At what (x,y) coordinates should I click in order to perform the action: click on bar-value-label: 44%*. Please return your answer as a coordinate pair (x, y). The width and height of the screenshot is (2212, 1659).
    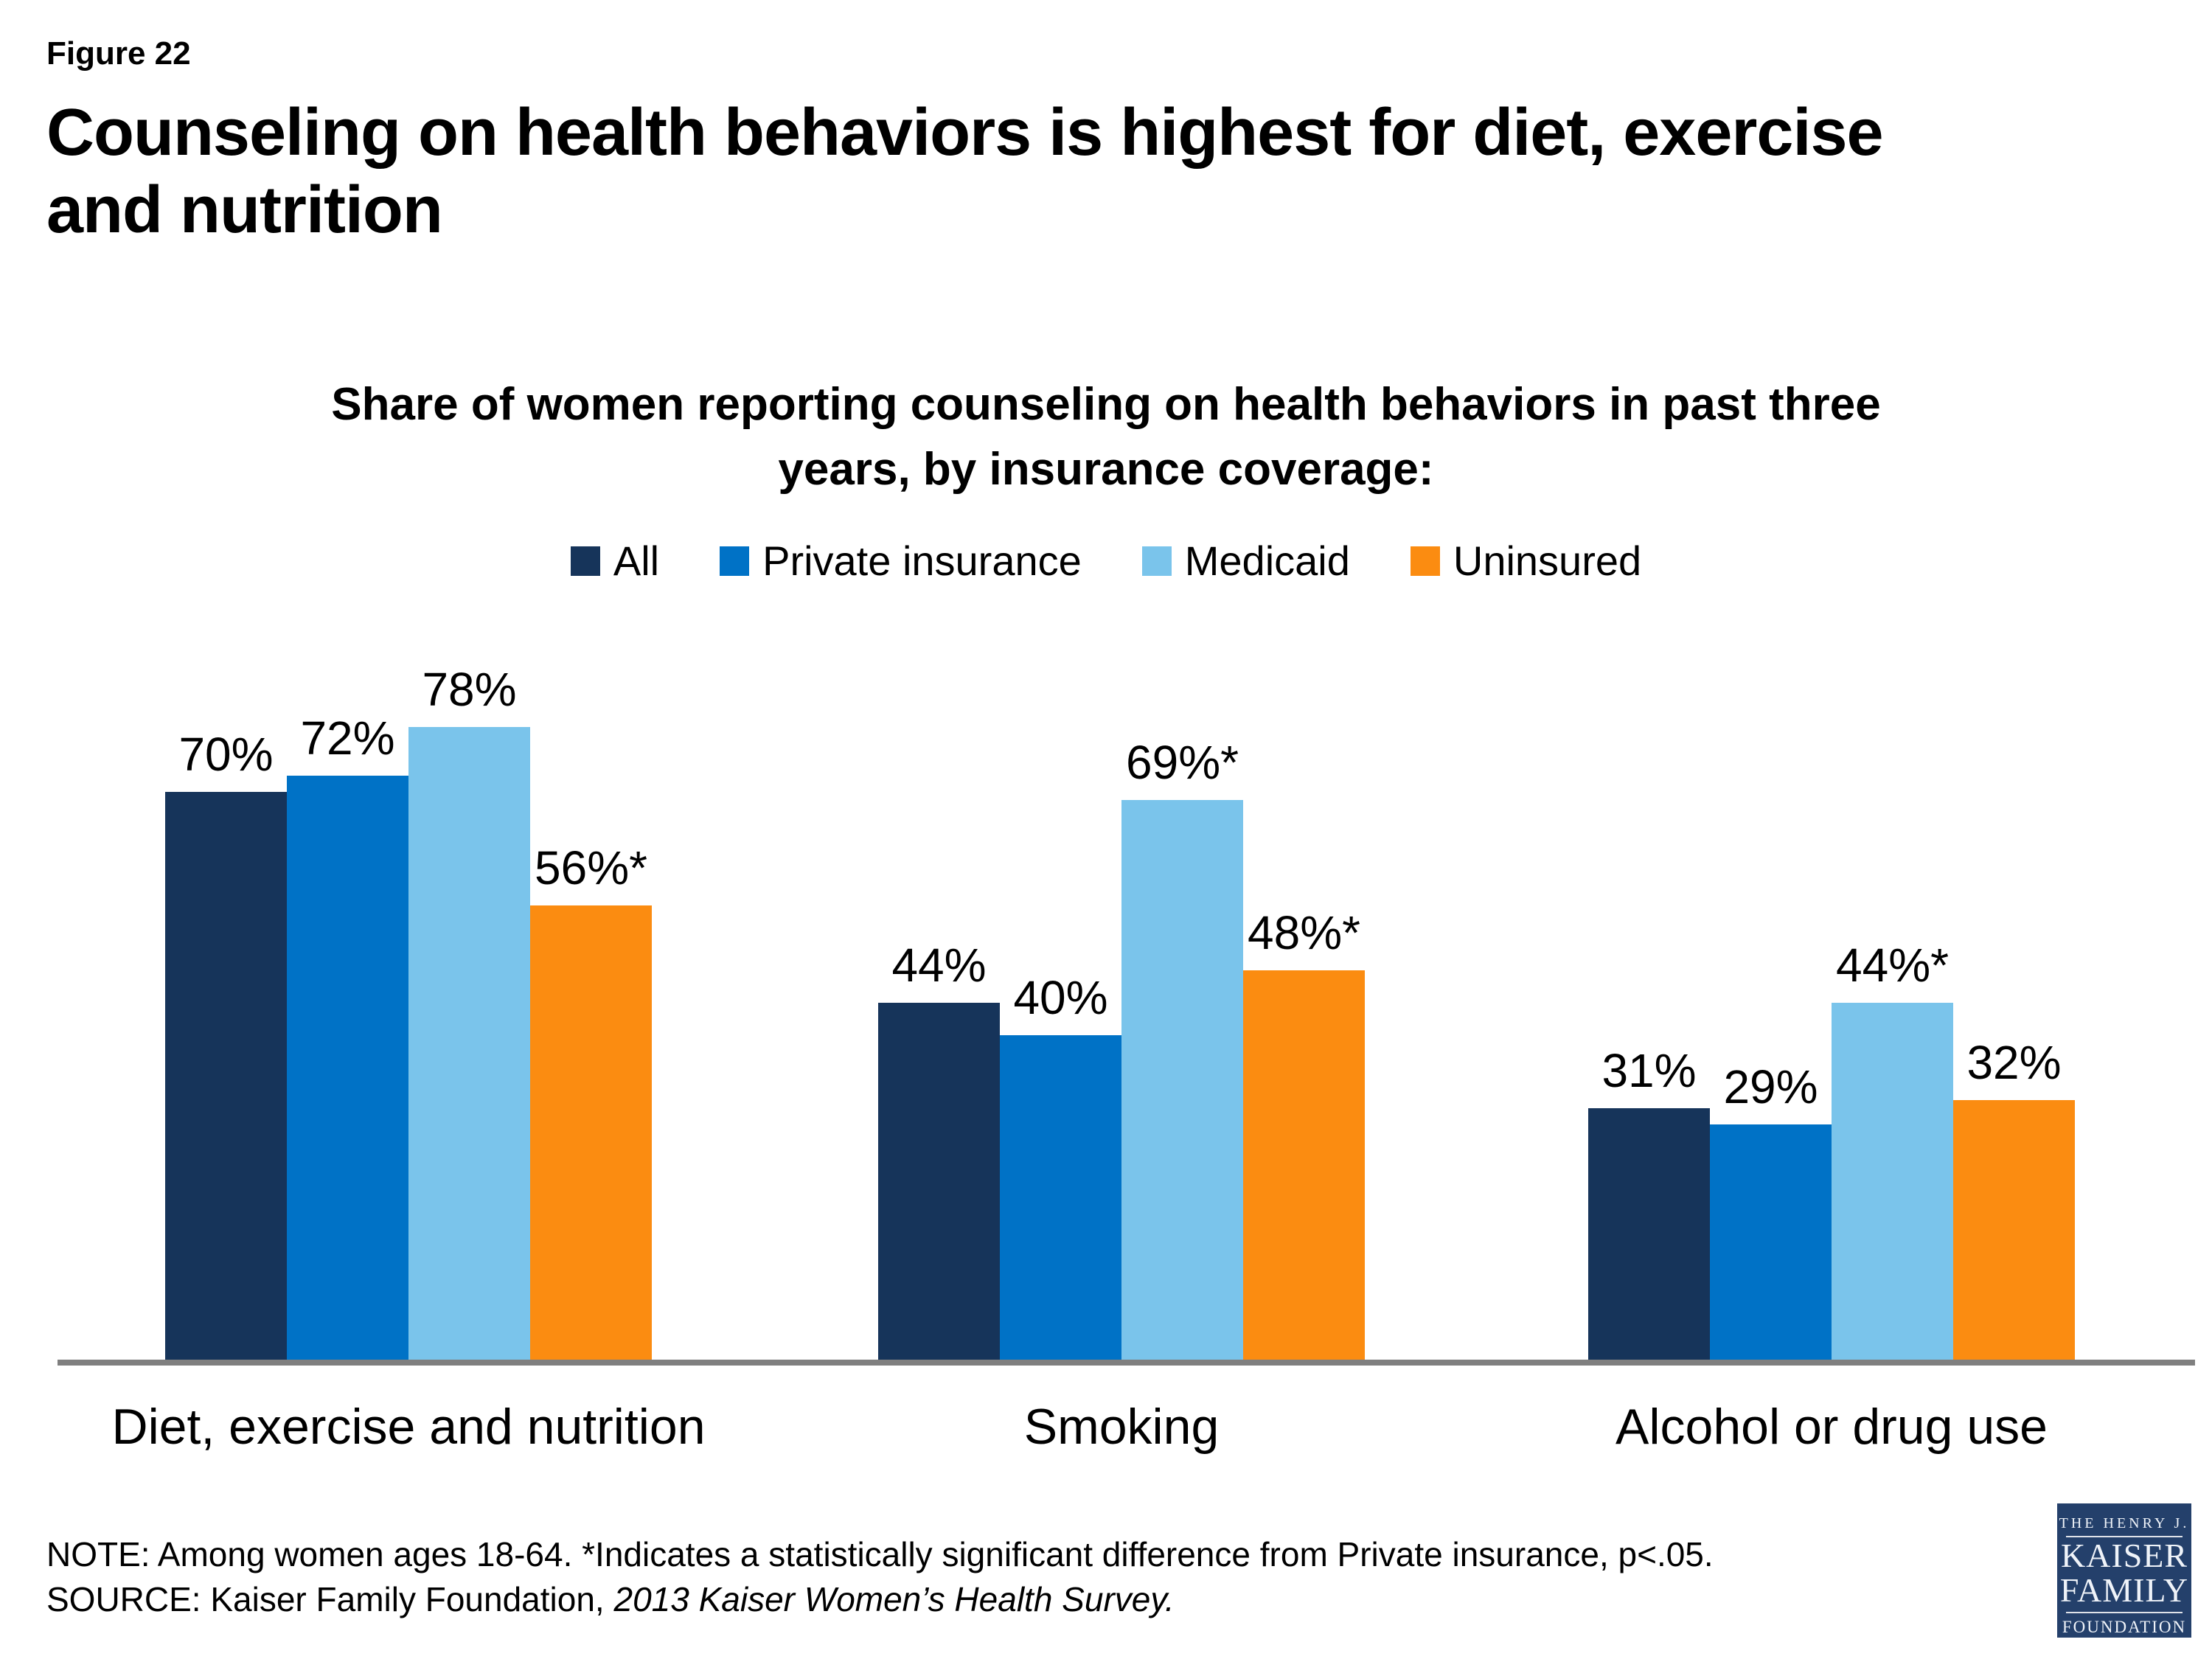
    Looking at the image, I should click on (1892, 965).